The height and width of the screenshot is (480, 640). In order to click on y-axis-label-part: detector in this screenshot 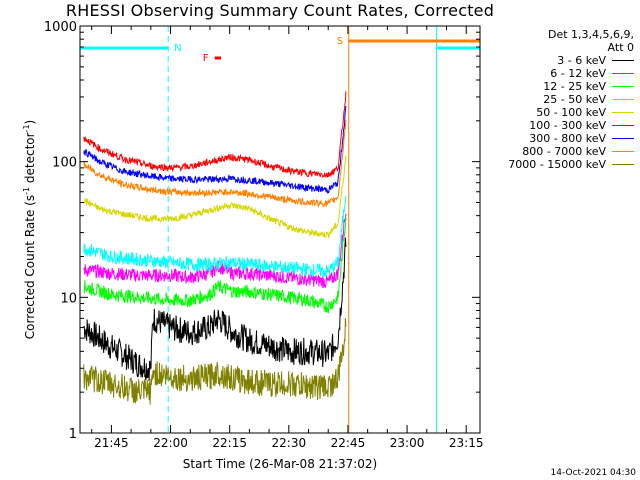, I will do `click(30, 159)`.